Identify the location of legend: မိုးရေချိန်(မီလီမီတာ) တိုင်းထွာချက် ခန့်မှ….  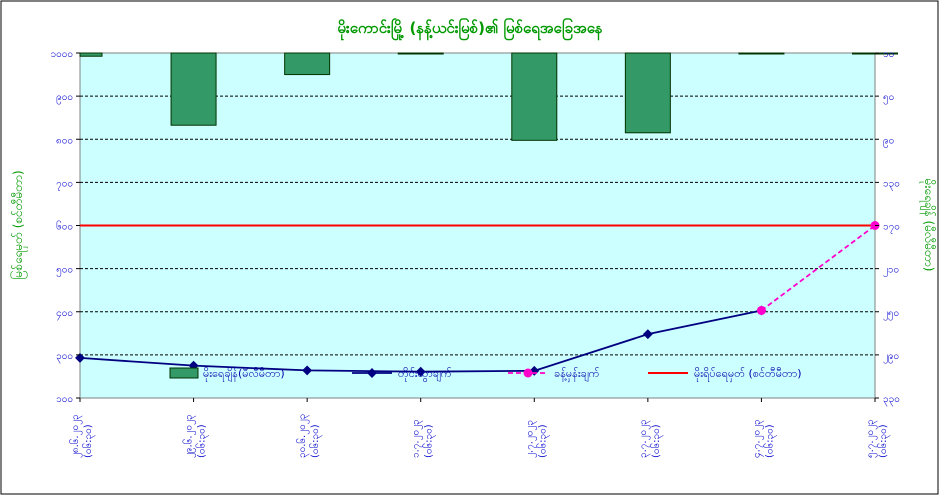
(485, 374).